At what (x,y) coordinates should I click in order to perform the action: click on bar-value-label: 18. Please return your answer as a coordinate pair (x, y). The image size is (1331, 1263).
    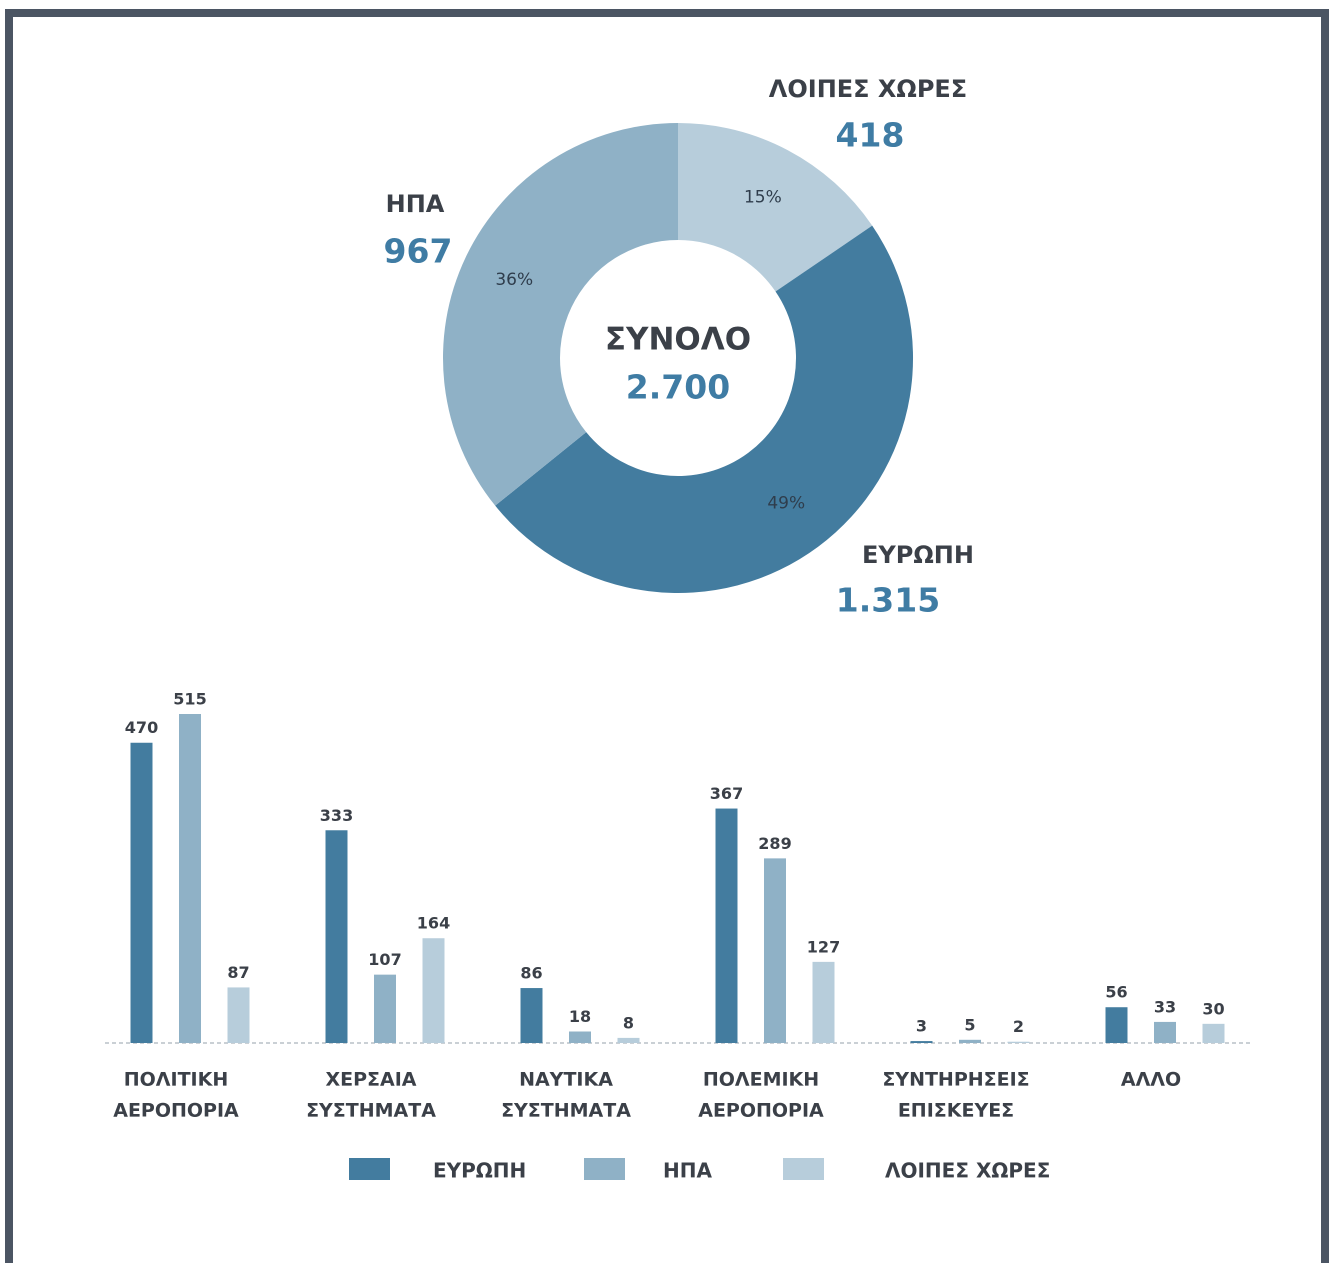
    Looking at the image, I should click on (580, 1016).